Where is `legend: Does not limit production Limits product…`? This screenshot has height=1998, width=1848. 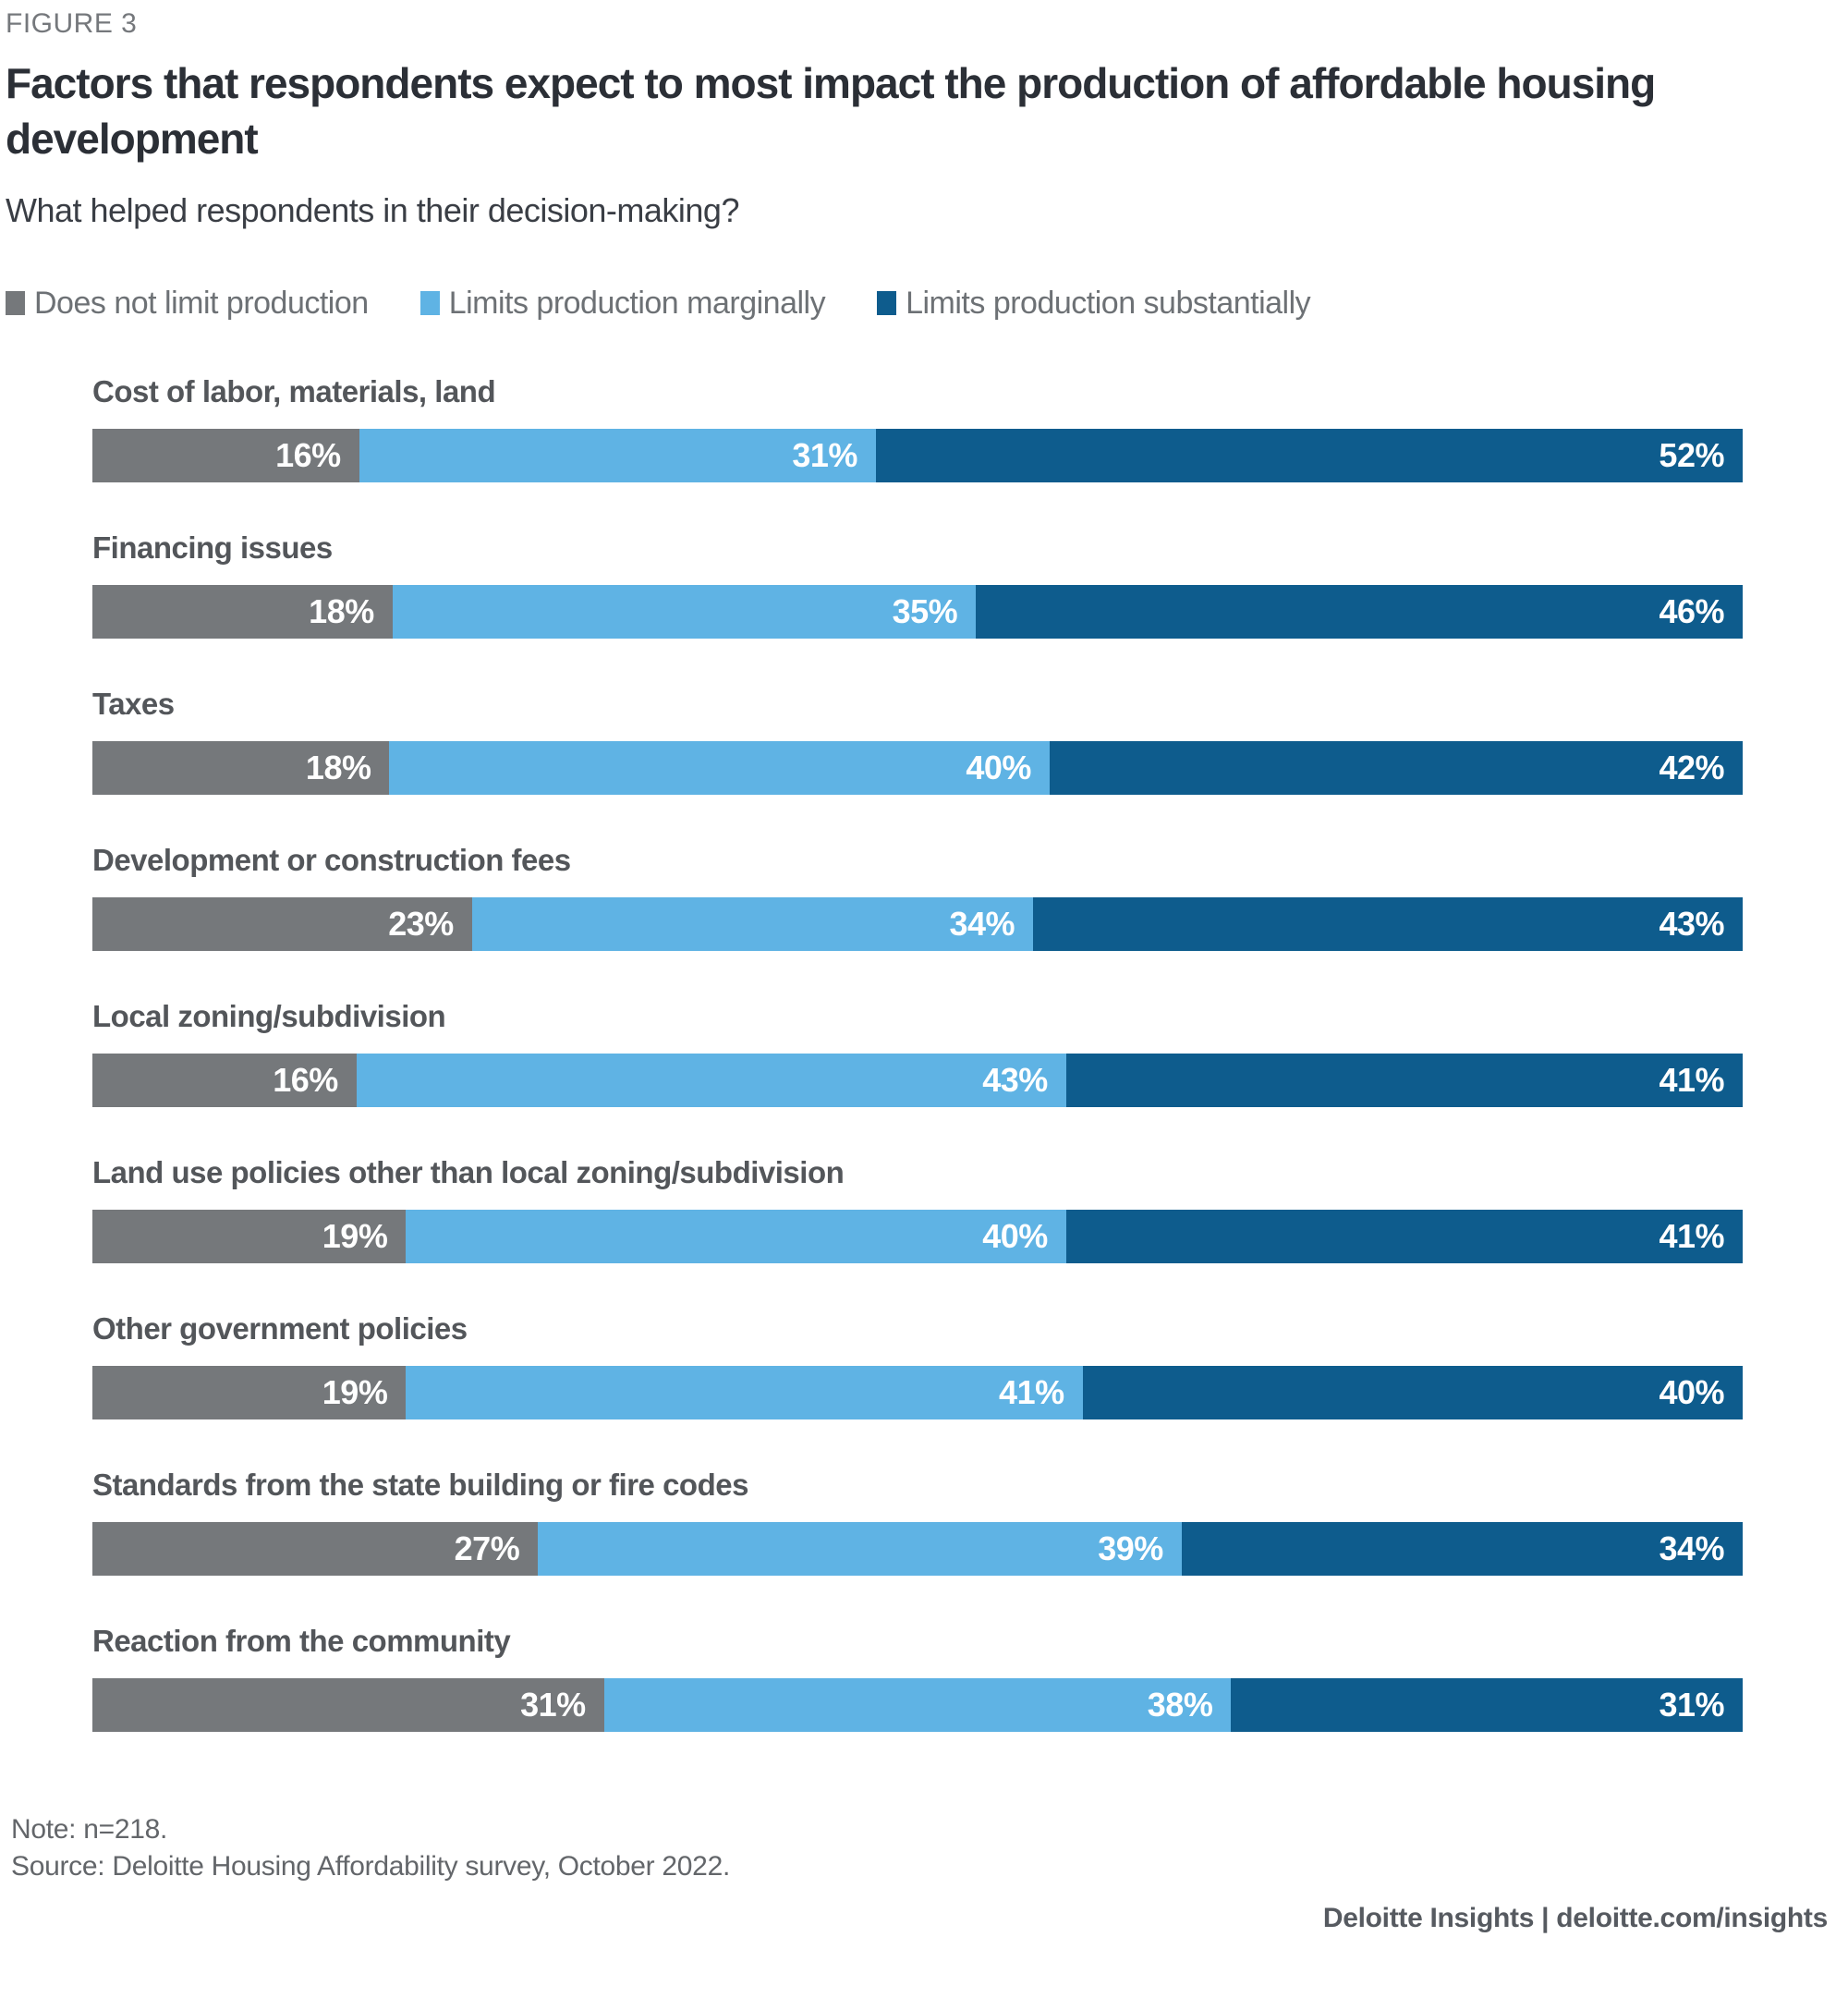
legend: Does not limit production Limits product… is located at coordinates (927, 303).